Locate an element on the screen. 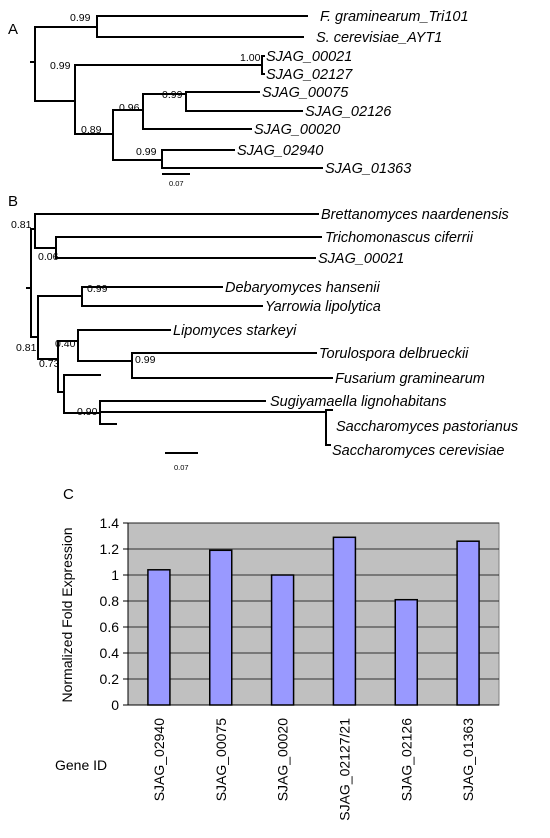 The height and width of the screenshot is (838, 550). support-value: 0.73 is located at coordinates (49, 364).